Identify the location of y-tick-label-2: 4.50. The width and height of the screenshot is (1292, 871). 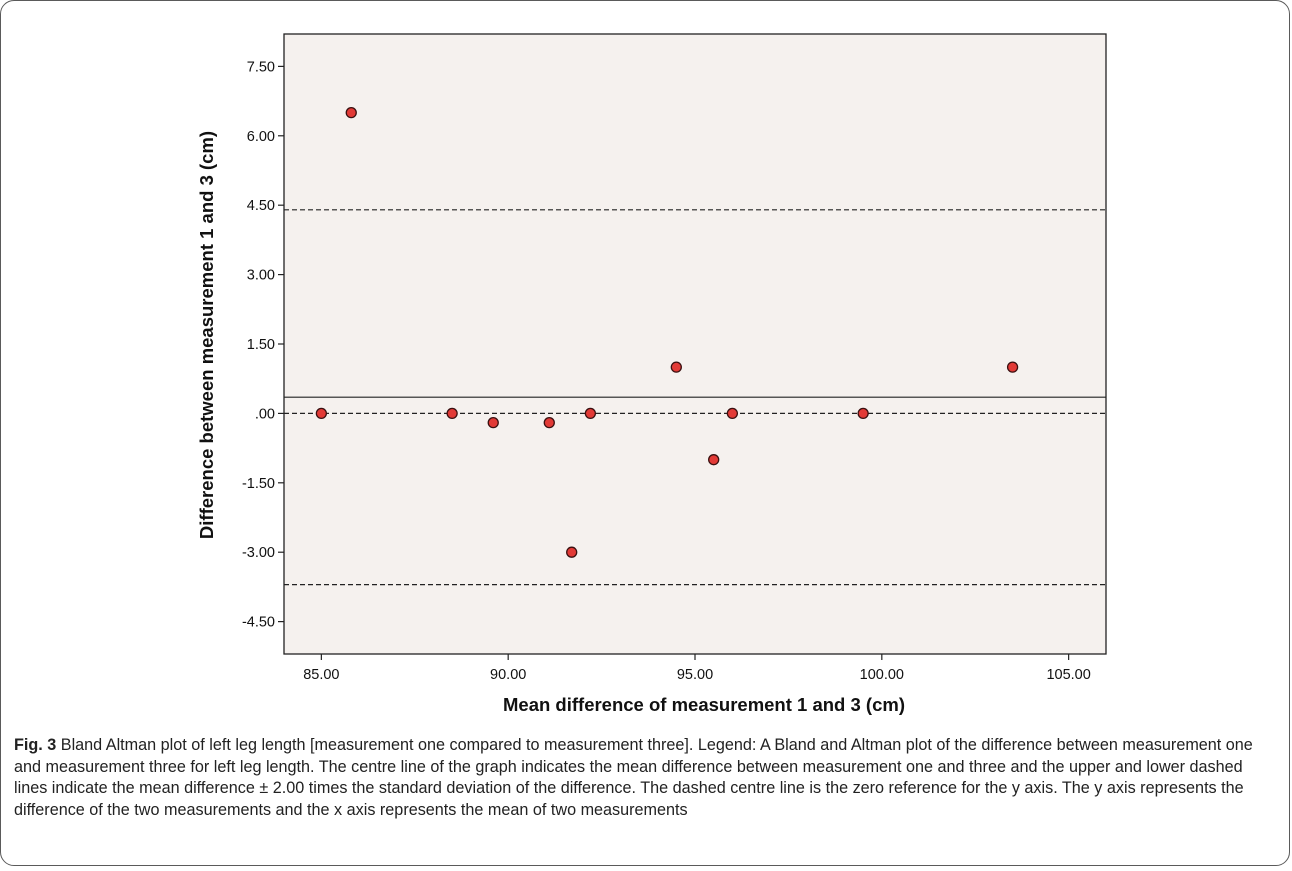
(261, 206).